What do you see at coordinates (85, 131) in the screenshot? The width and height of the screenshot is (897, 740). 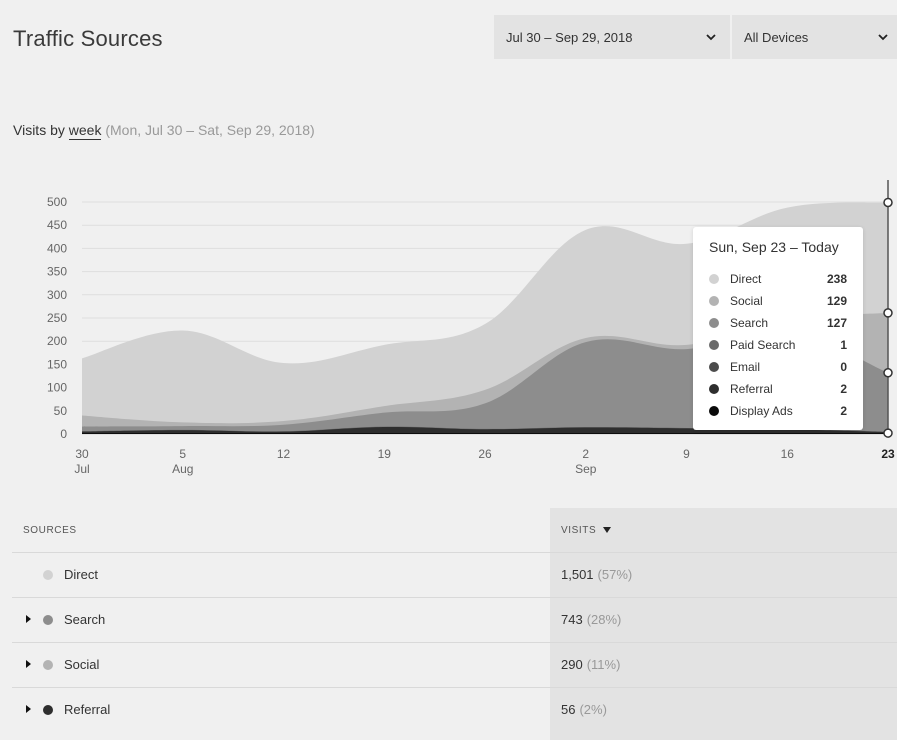 I see `period-selector: week` at bounding box center [85, 131].